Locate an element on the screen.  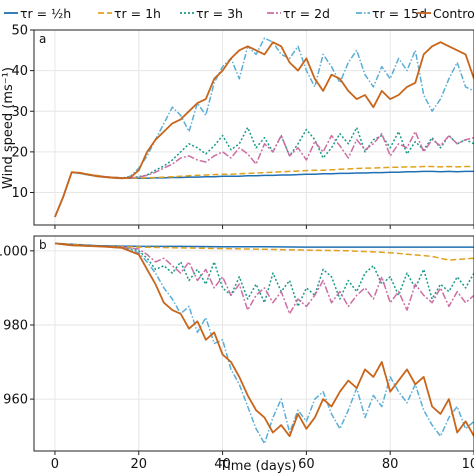
legend-label: τr = ½h is located at coordinates (45, 13).